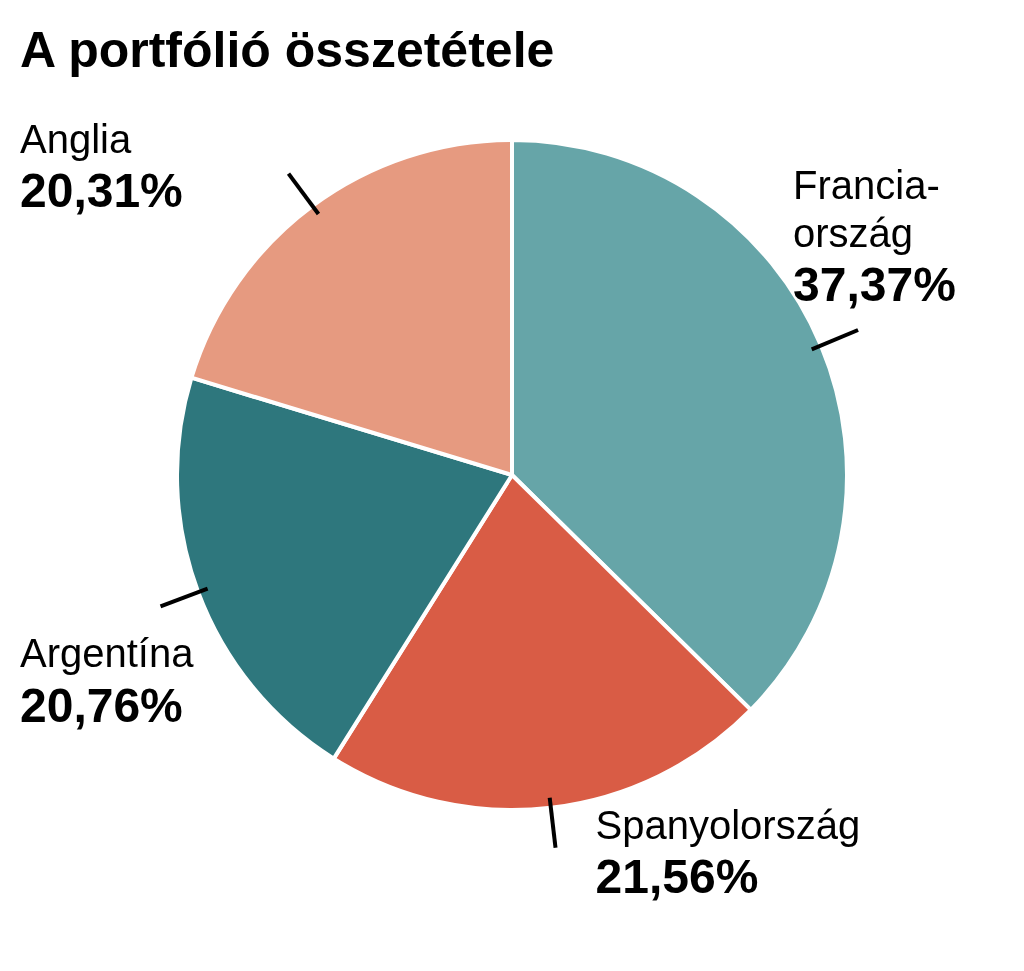 Image resolution: width=1024 pixels, height=971 pixels. Describe the element at coordinates (287, 50) in the screenshot. I see `chart-title: A portfólió összetétele` at that location.